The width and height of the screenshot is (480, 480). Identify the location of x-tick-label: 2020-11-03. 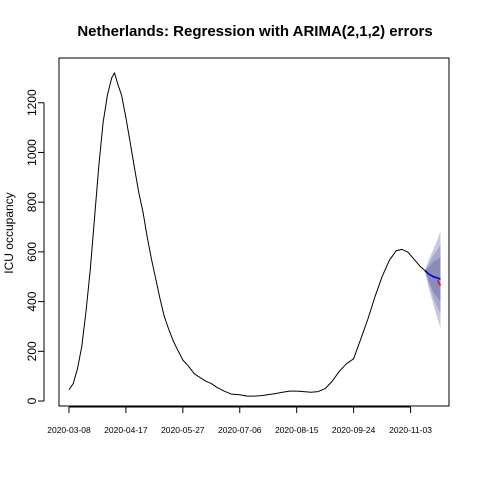
(410, 430).